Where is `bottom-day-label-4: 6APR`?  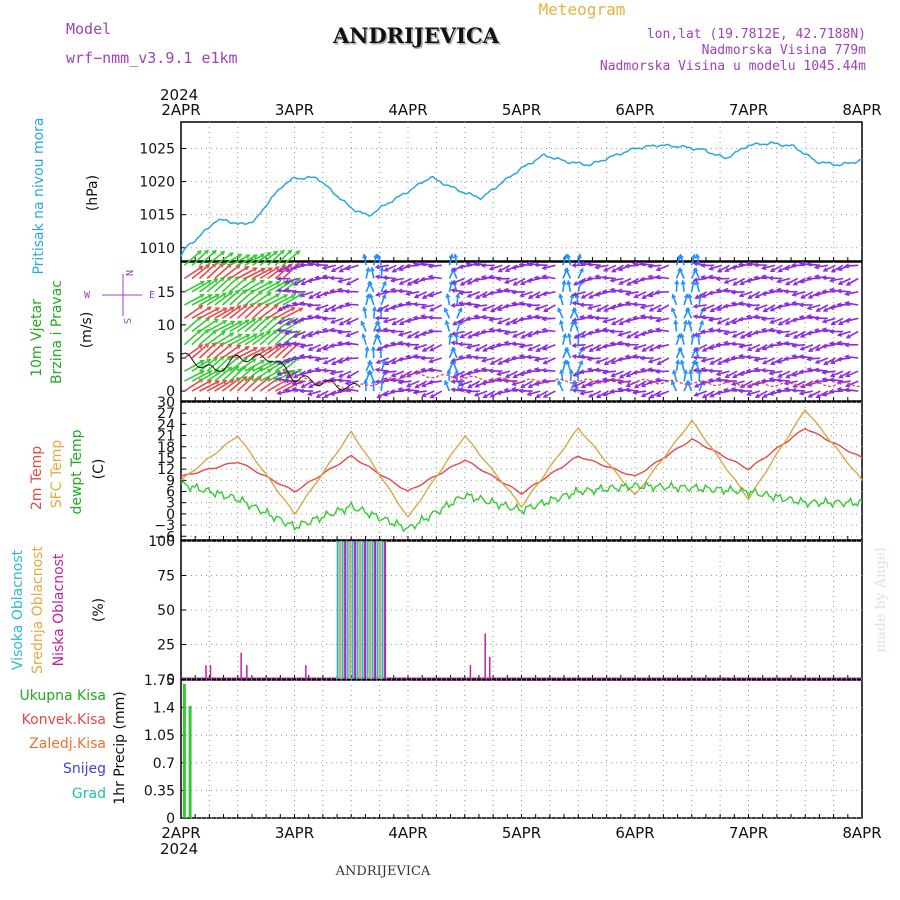 bottom-day-label-4: 6APR is located at coordinates (634, 833).